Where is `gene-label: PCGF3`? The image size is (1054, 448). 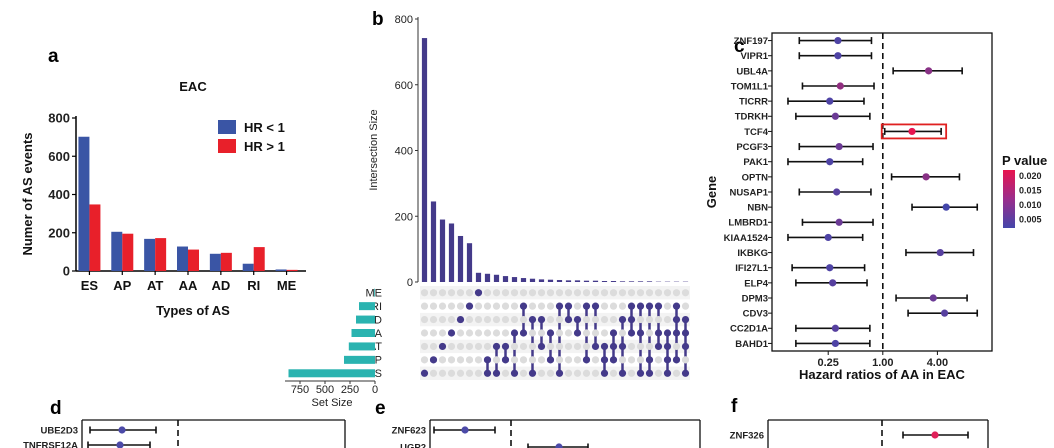
gene-label: PCGF3 is located at coordinates (752, 147).